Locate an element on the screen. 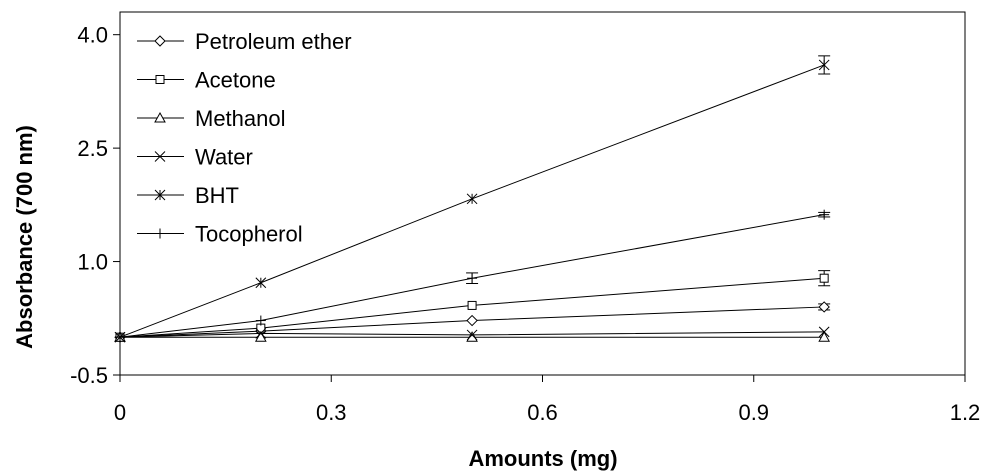 This screenshot has height=474, width=993. y-tick-label: 4.0 is located at coordinates (92, 35).